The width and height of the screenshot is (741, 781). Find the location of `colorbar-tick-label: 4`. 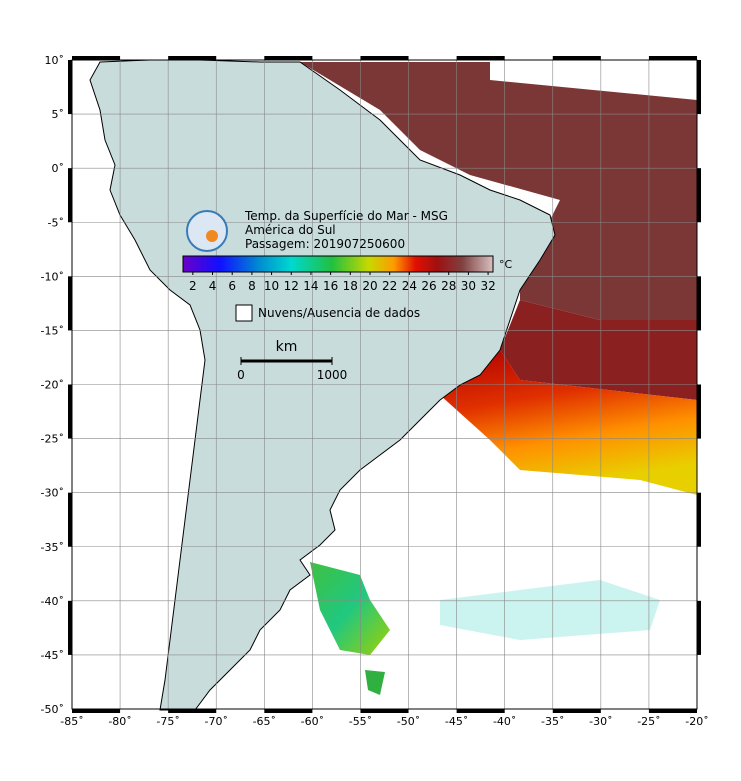

colorbar-tick-label: 4 is located at coordinates (213, 286).